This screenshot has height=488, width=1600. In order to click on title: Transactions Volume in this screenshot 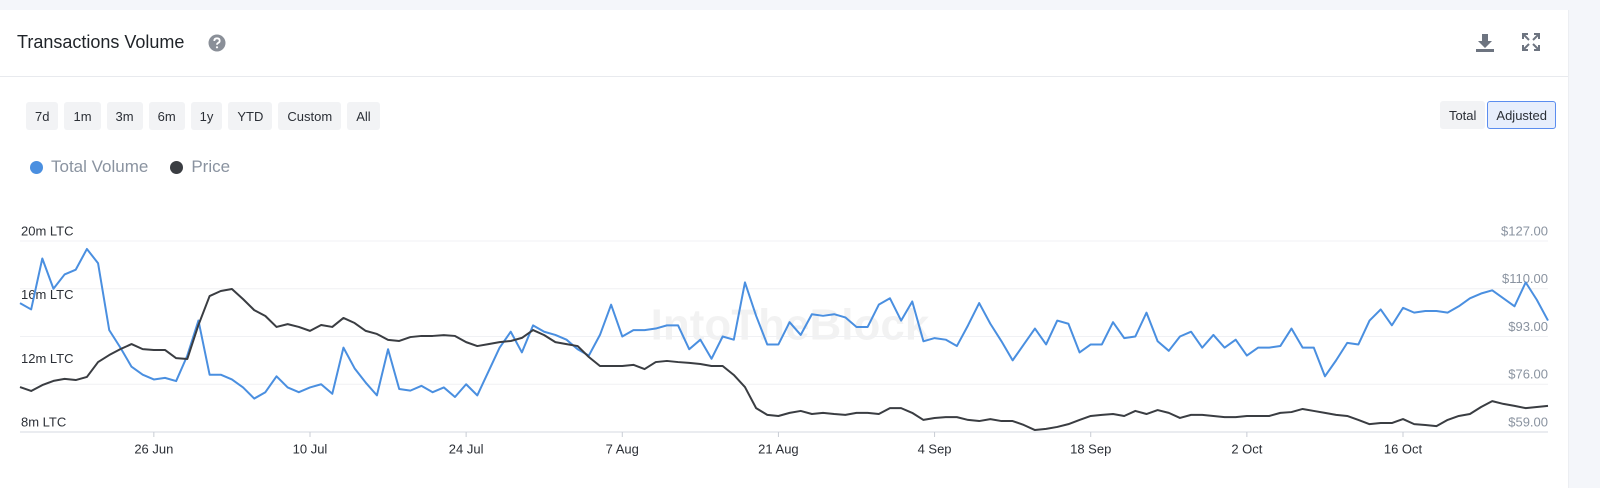, I will do `click(101, 42)`.